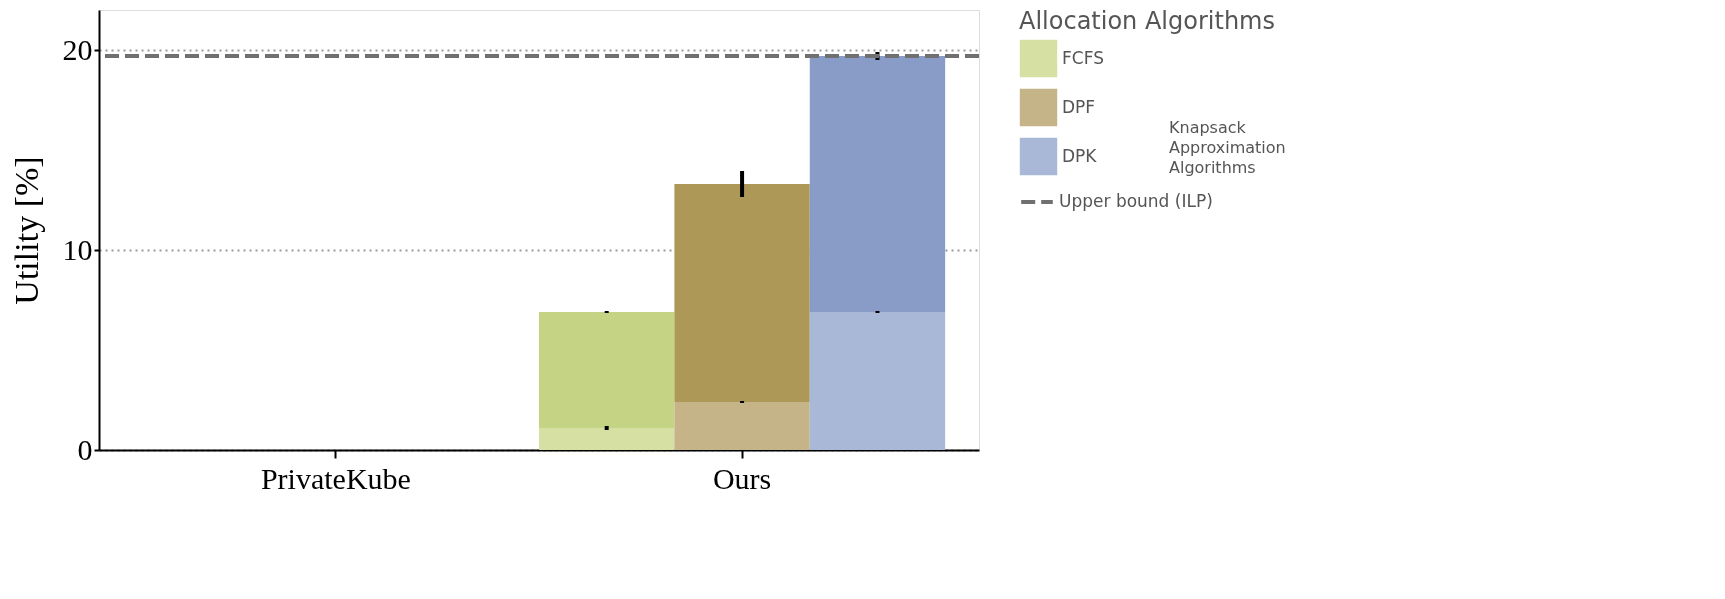  What do you see at coordinates (85, 449) in the screenshot?
I see `y-tick-label: 0` at bounding box center [85, 449].